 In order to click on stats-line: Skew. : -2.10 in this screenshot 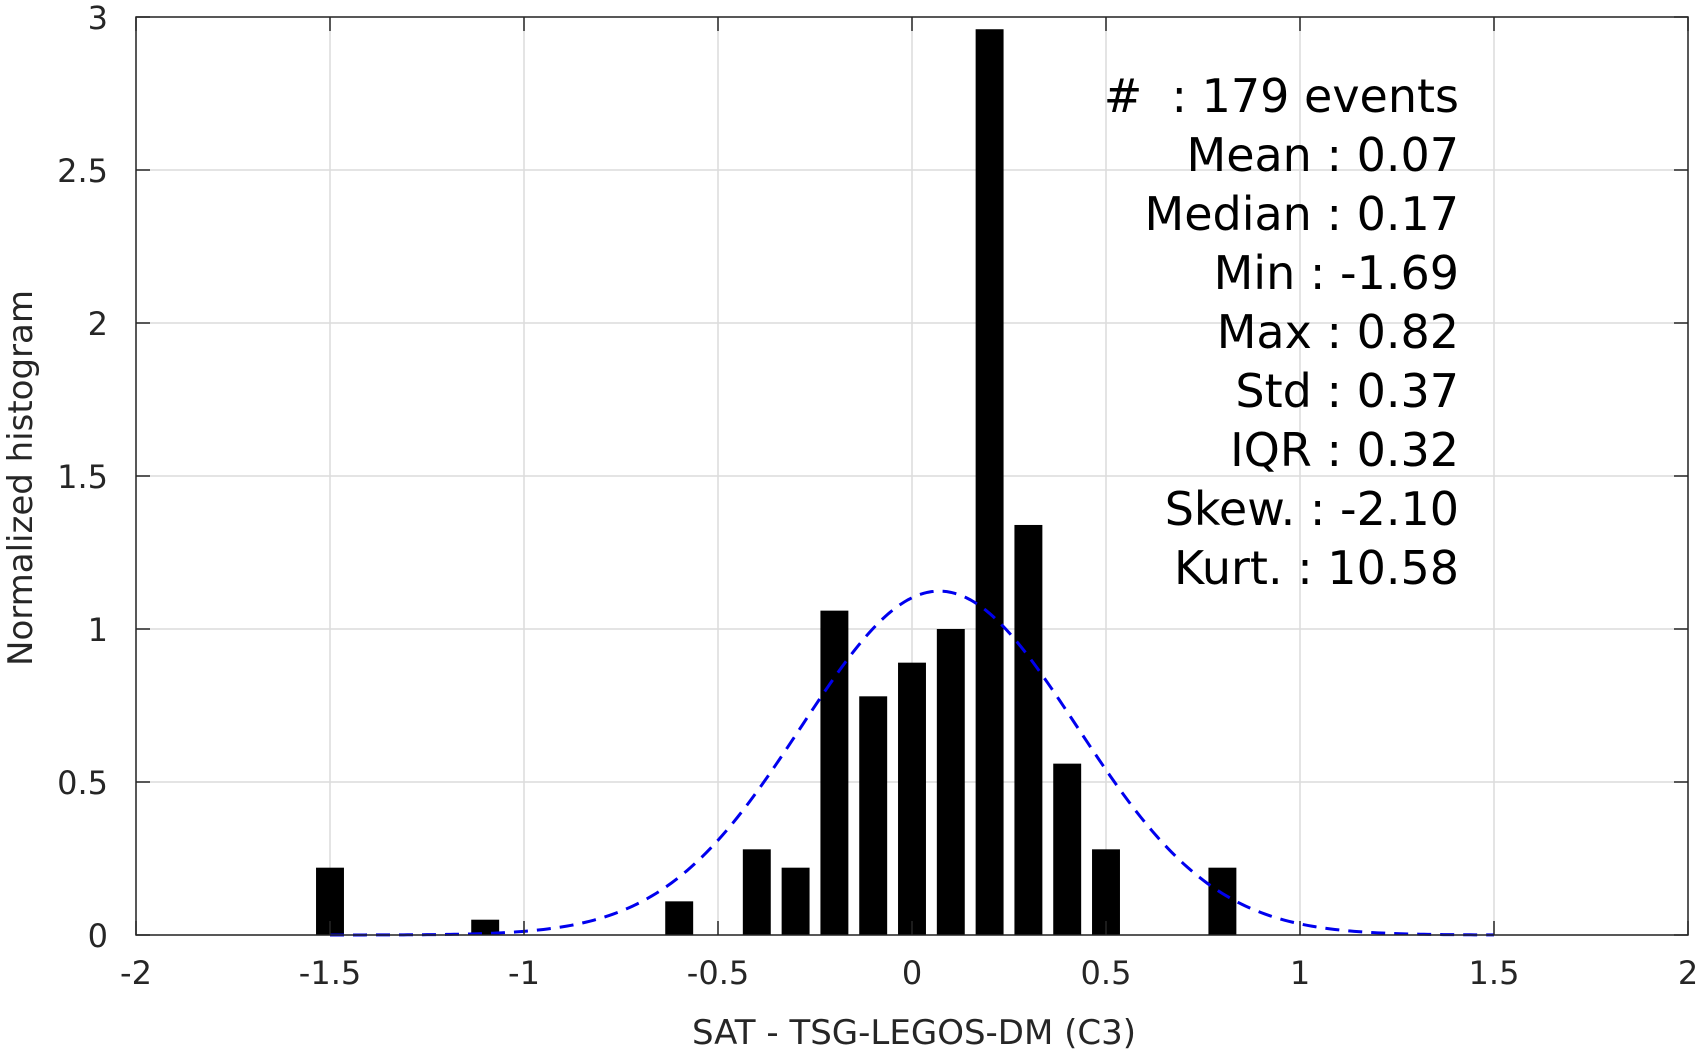, I will do `click(1312, 509)`.